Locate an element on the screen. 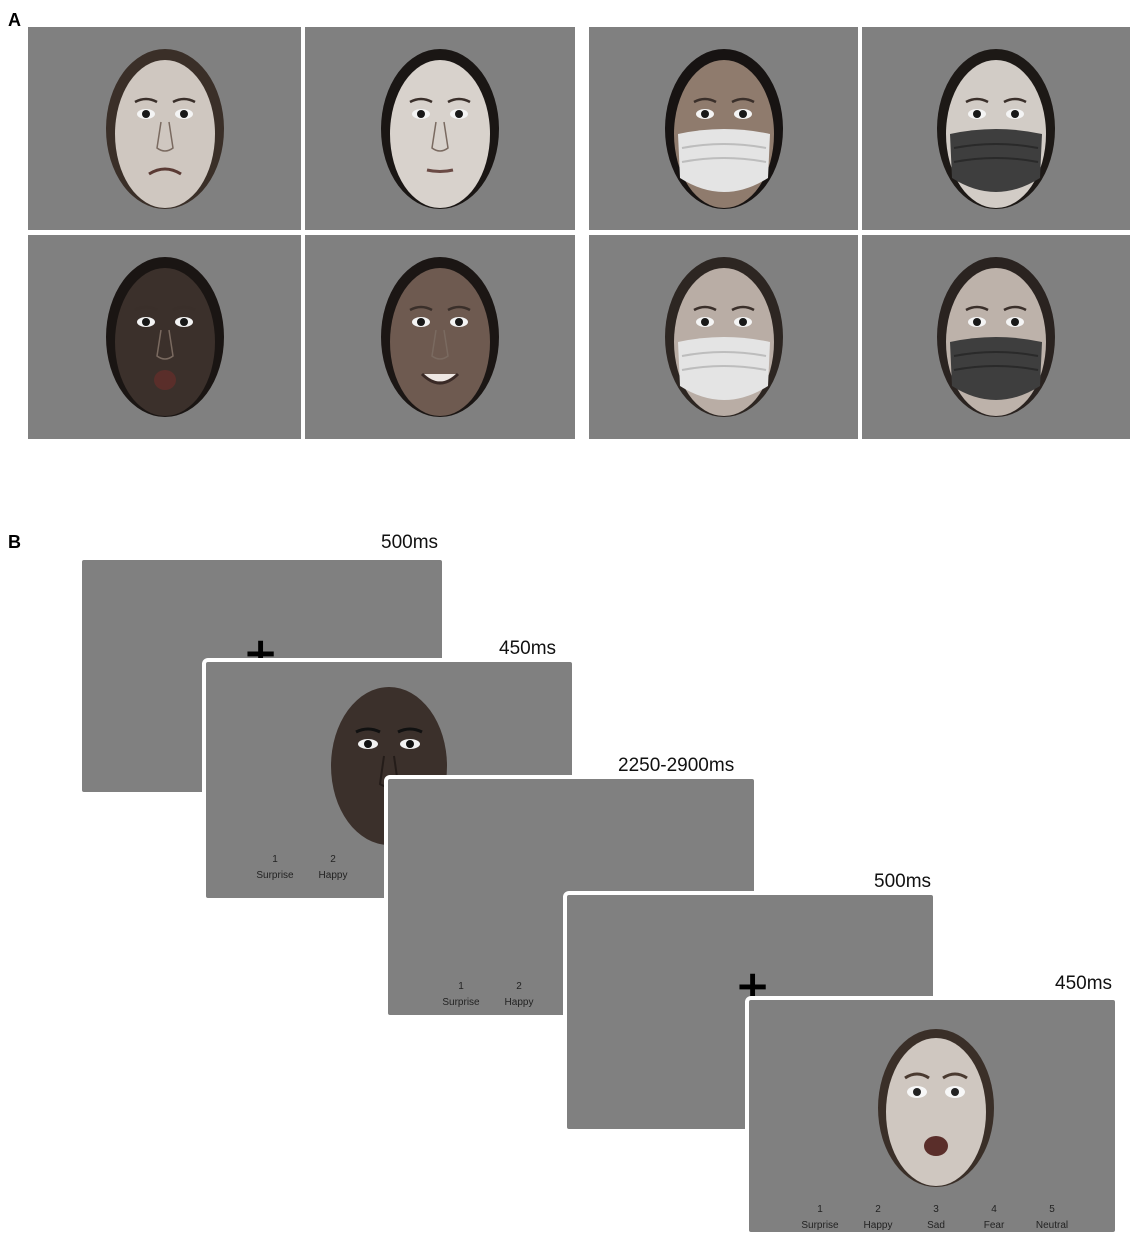 The image size is (1130, 1236). stimulus-cell-female-masked-dark is located at coordinates (996, 128).